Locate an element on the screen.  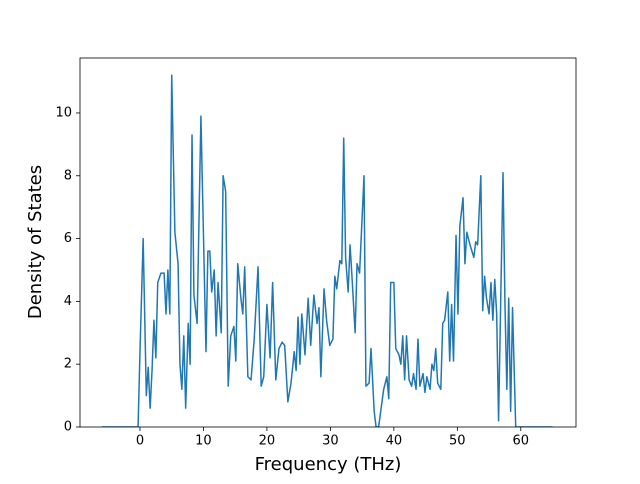
y-tick-label: 4 is located at coordinates (68, 301).